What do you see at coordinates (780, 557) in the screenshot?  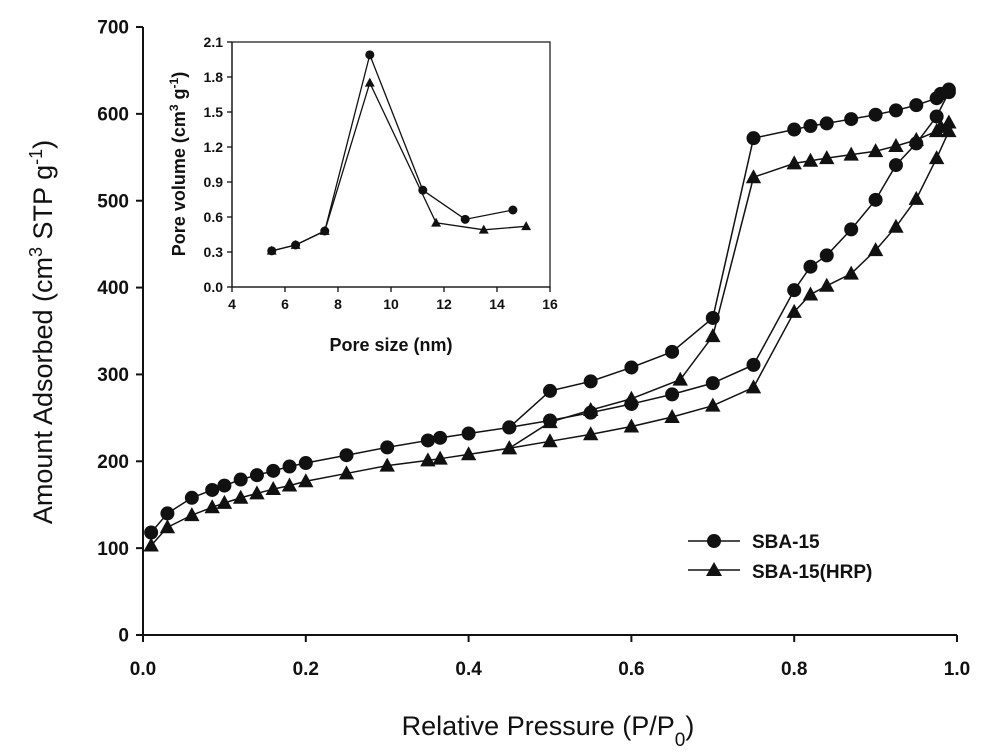 I see `legend: SBA-15 SBA-15(HRP)` at bounding box center [780, 557].